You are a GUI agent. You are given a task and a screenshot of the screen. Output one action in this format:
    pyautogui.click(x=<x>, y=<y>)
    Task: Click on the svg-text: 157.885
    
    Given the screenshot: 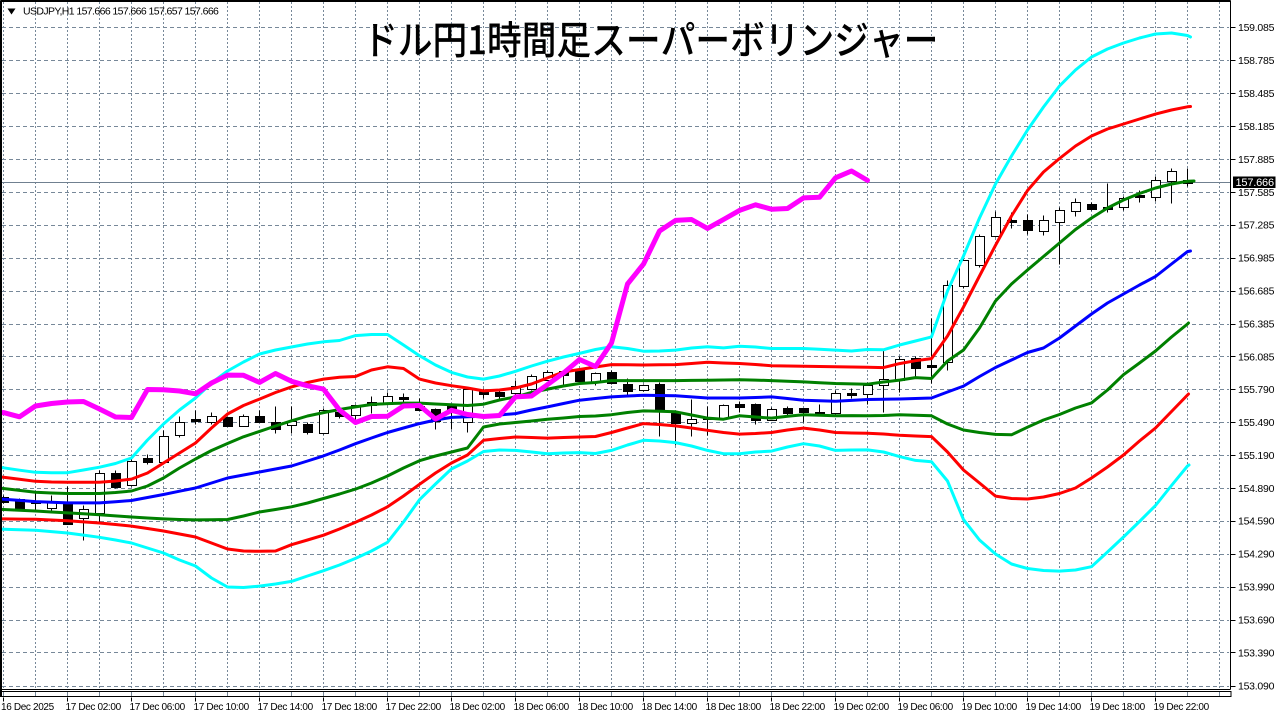 What is the action you would take?
    pyautogui.click(x=1256, y=160)
    